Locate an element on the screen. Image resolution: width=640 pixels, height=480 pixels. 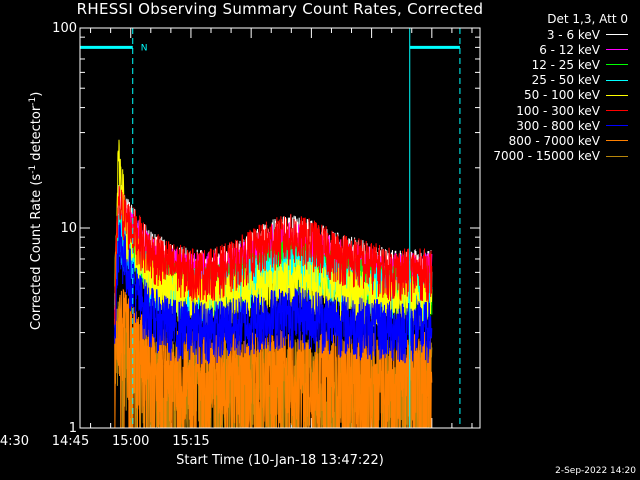
x-tick-label: 15:00 is located at coordinates (130, 441).